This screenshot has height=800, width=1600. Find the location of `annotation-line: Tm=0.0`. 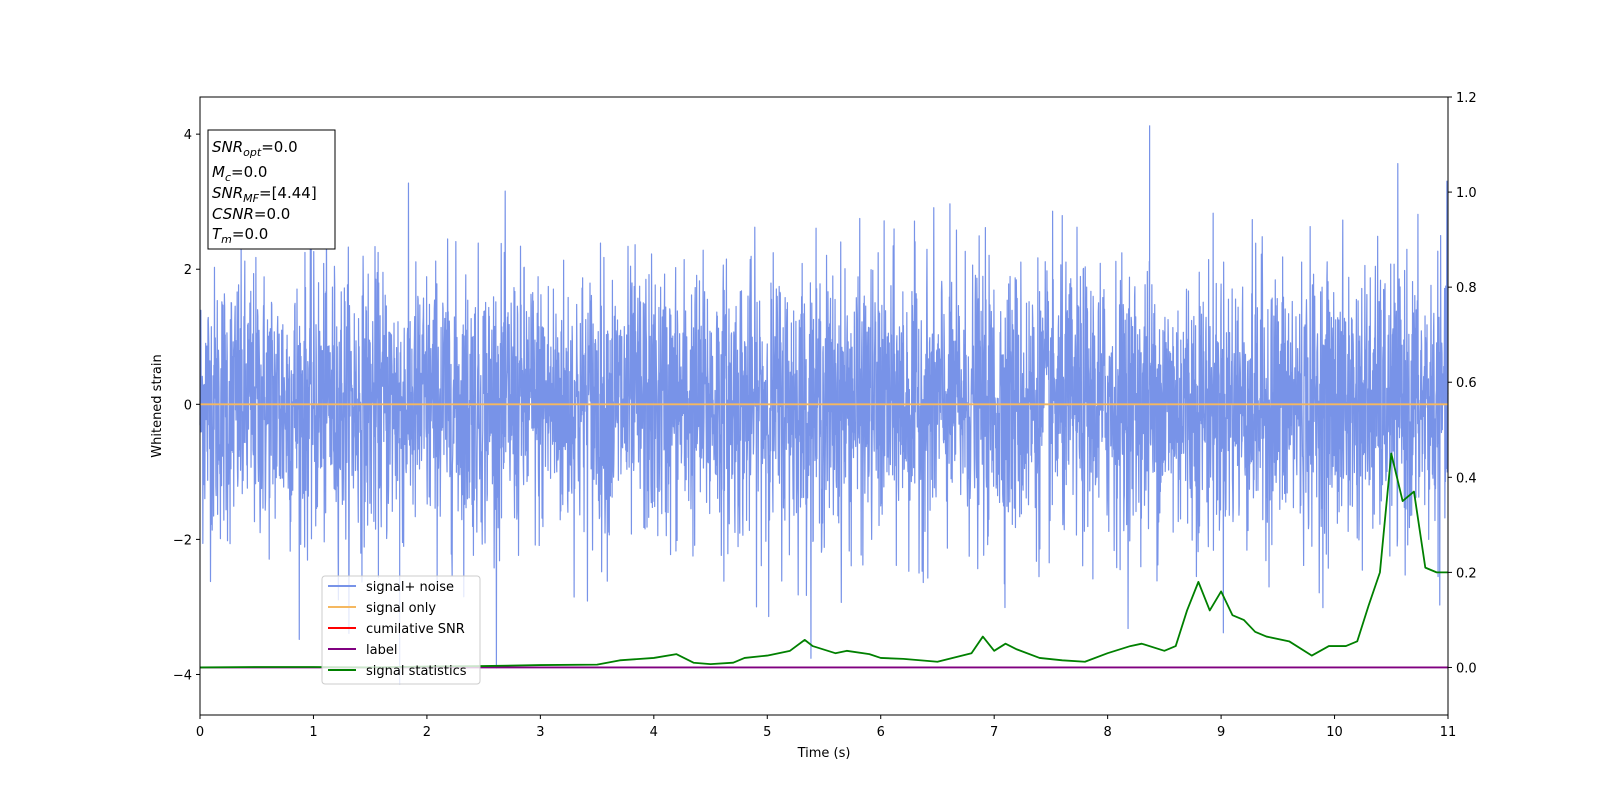

annotation-line: Tm=0.0 is located at coordinates (240, 235).